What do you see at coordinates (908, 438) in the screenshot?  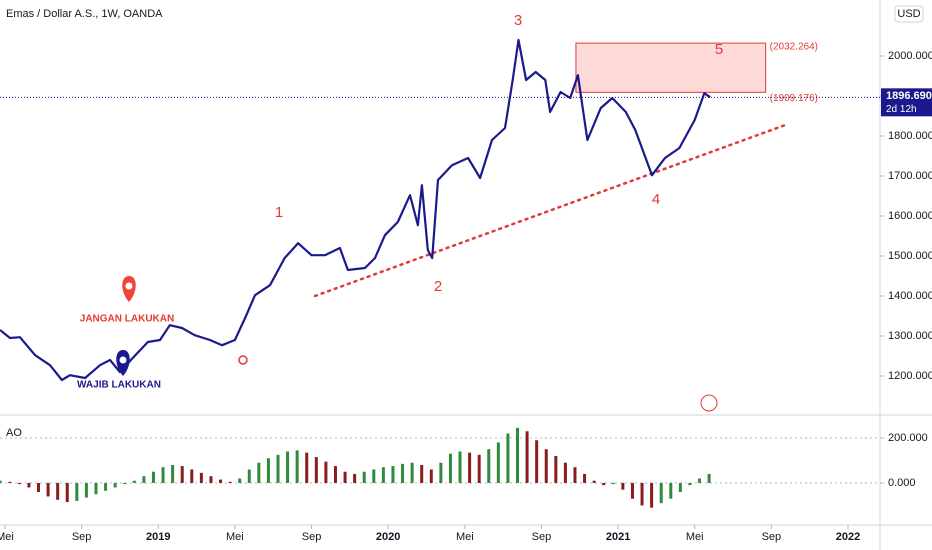 I see `y-tick-label: 200.000` at bounding box center [908, 438].